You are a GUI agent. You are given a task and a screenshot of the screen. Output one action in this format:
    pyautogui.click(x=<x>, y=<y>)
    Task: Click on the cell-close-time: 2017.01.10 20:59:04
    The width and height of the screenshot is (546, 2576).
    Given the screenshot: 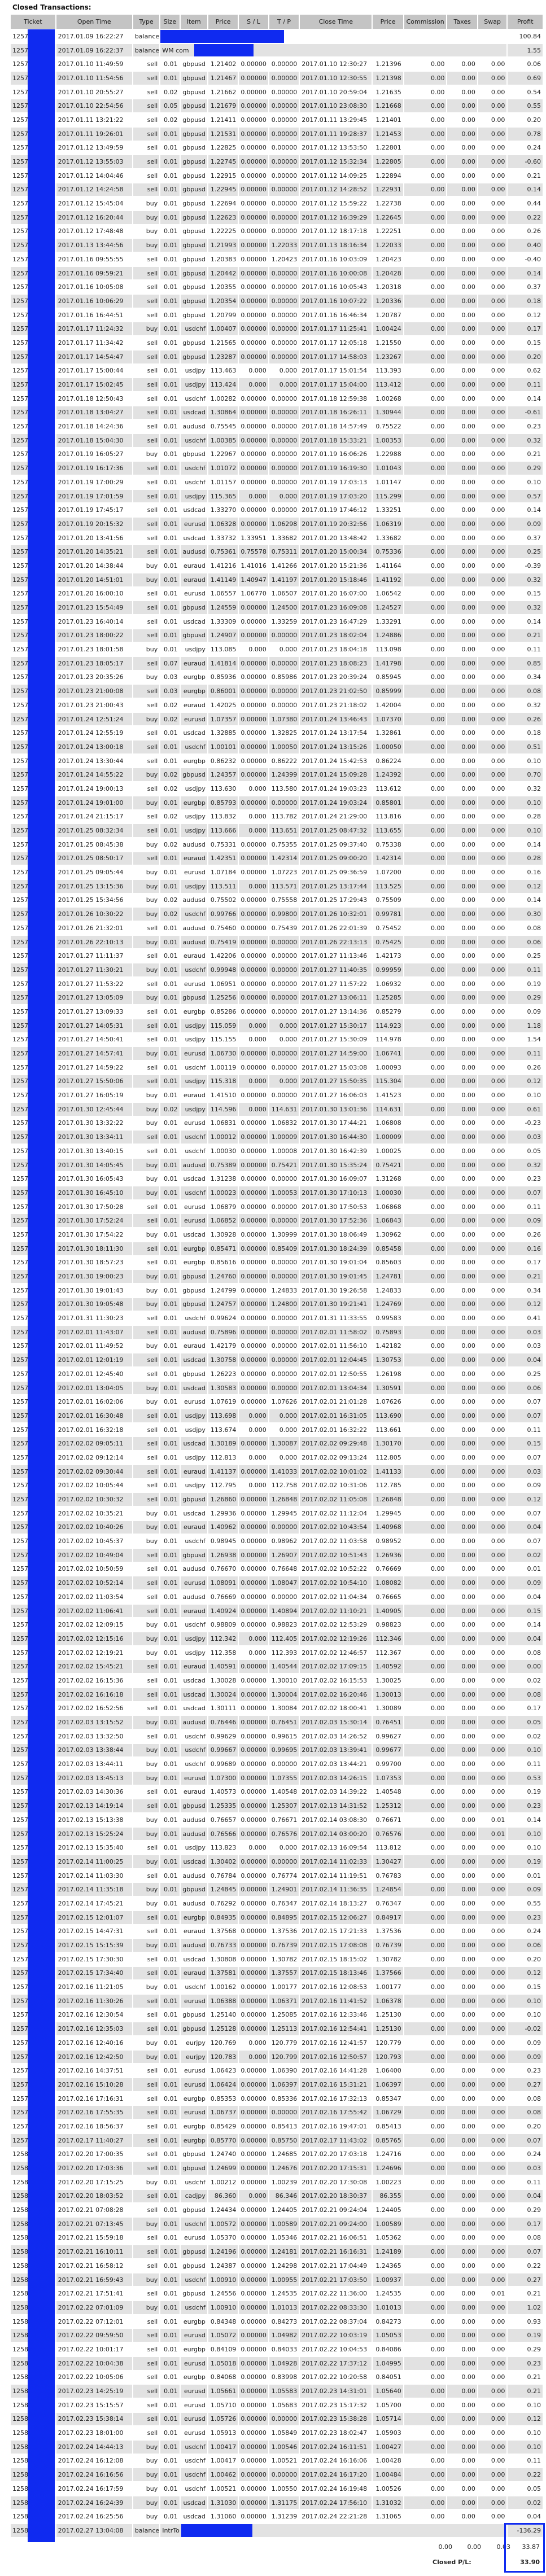 What is the action you would take?
    pyautogui.click(x=336, y=92)
    